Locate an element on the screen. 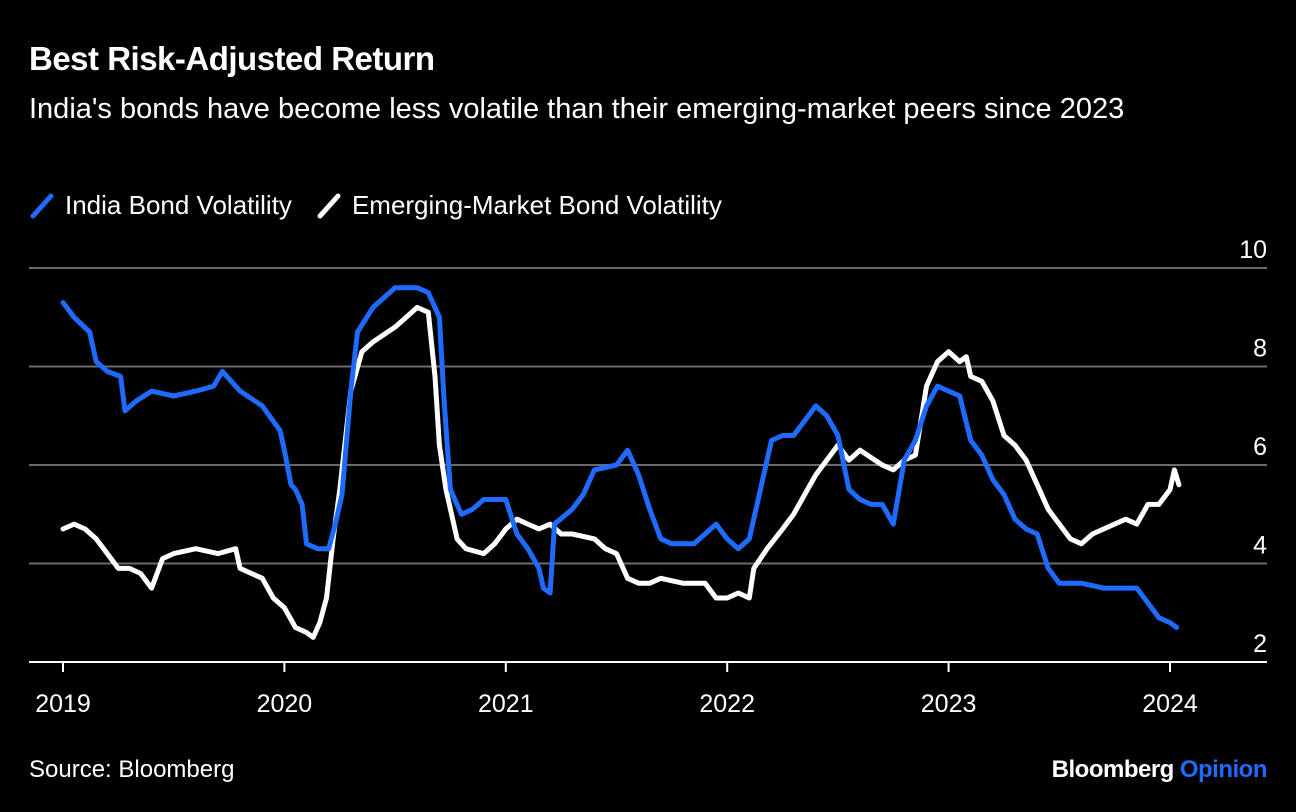 The height and width of the screenshot is (812, 1296). legend-label-india: India Bond Volatility is located at coordinates (178, 205).